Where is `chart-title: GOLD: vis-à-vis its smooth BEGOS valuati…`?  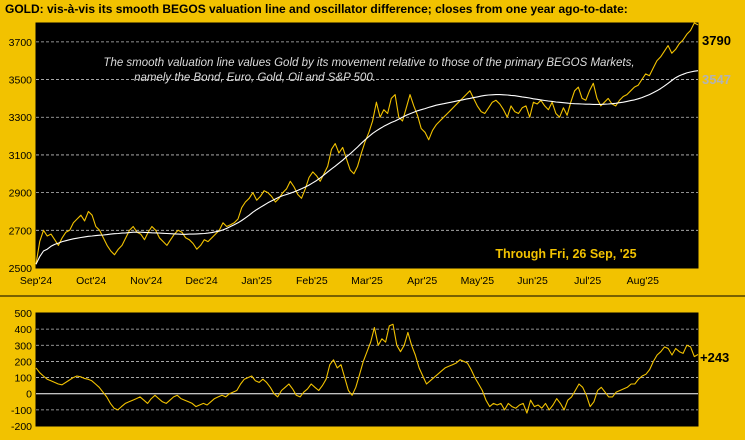
chart-title: GOLD: vis-à-vis its smooth BEGOS valuati… is located at coordinates (316, 9).